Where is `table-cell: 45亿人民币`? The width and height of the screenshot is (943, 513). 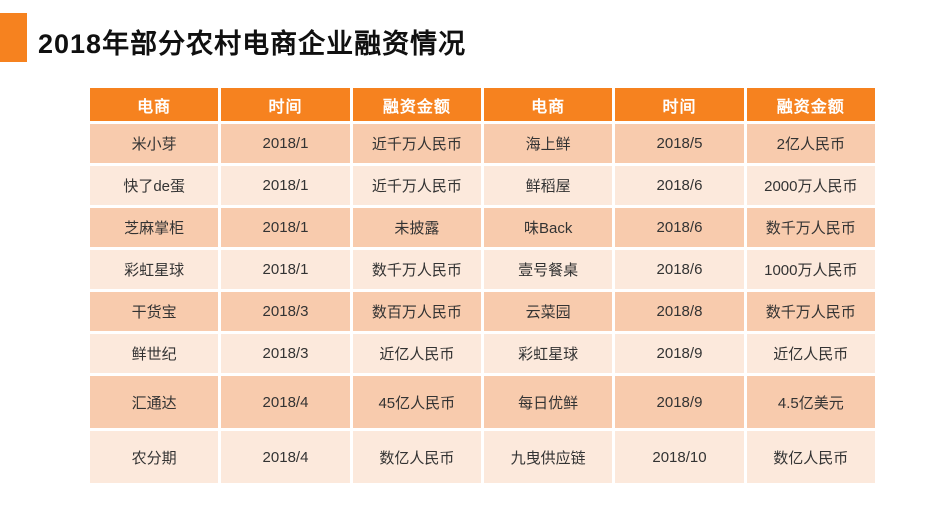
table-cell: 45亿人民币 is located at coordinates (416, 402).